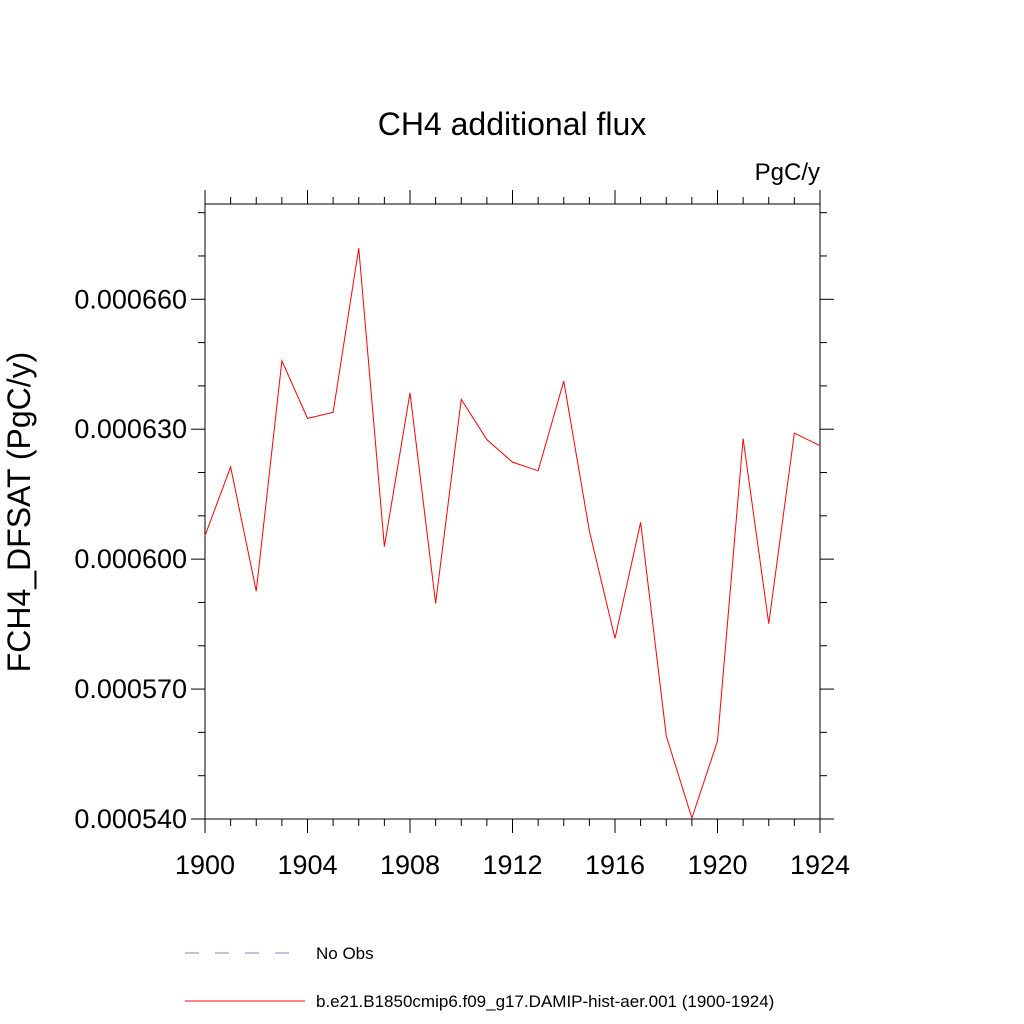 This screenshot has width=1024, height=1024. I want to click on legend-label-no-obs: No Obs, so click(345, 953).